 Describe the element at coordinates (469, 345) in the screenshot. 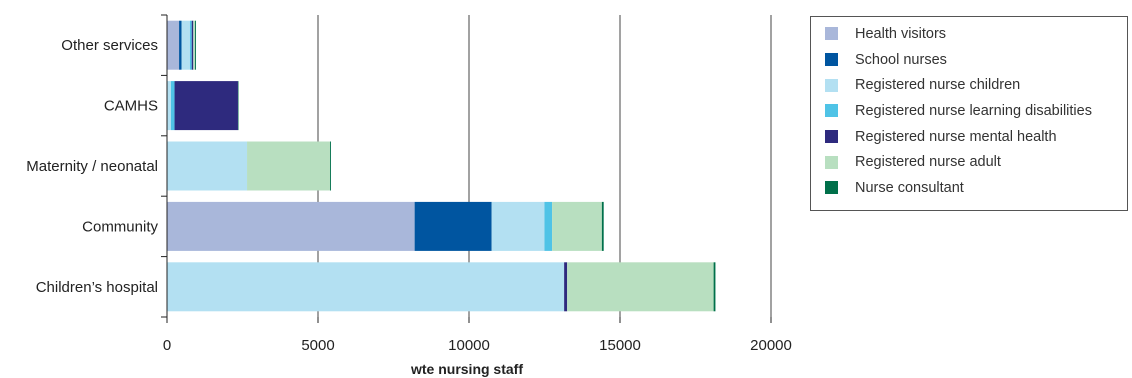

I see `x-tick-label: 10000` at that location.